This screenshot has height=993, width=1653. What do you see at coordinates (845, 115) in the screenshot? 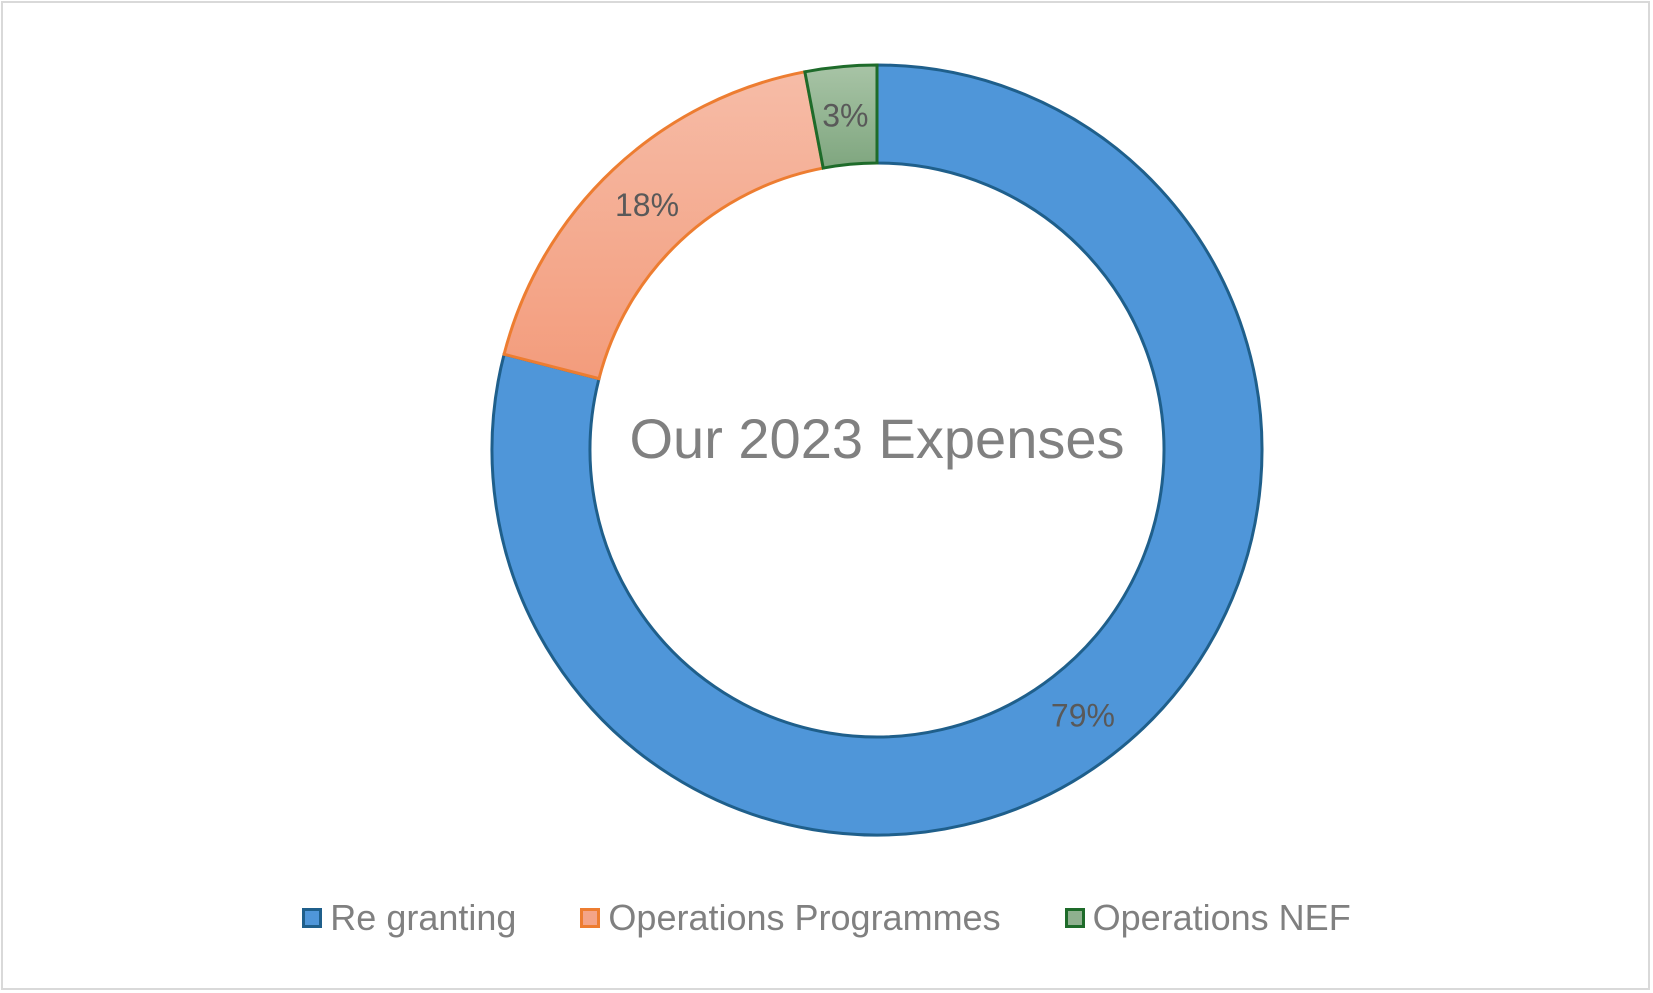
I see `data-label-operations-nef: 3%` at bounding box center [845, 115].